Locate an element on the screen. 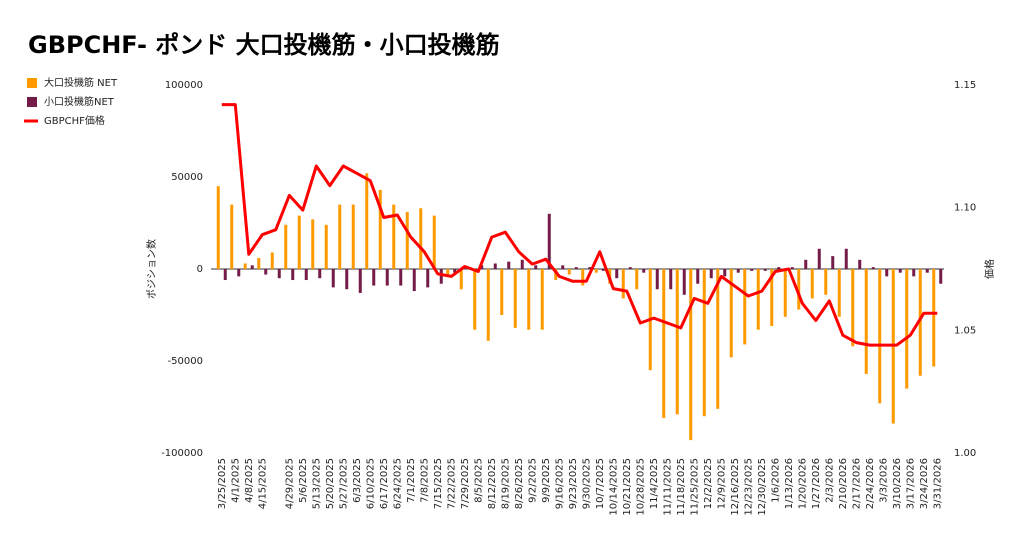 Image resolution: width=1024 pixels, height=537 pixels. y-tick-label: 0 is located at coordinates (200, 269).